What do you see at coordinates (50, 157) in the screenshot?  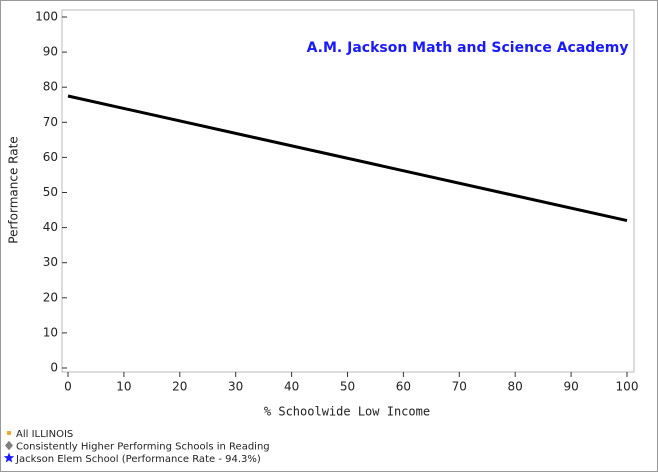 I see `y-tick-label: 60` at bounding box center [50, 157].